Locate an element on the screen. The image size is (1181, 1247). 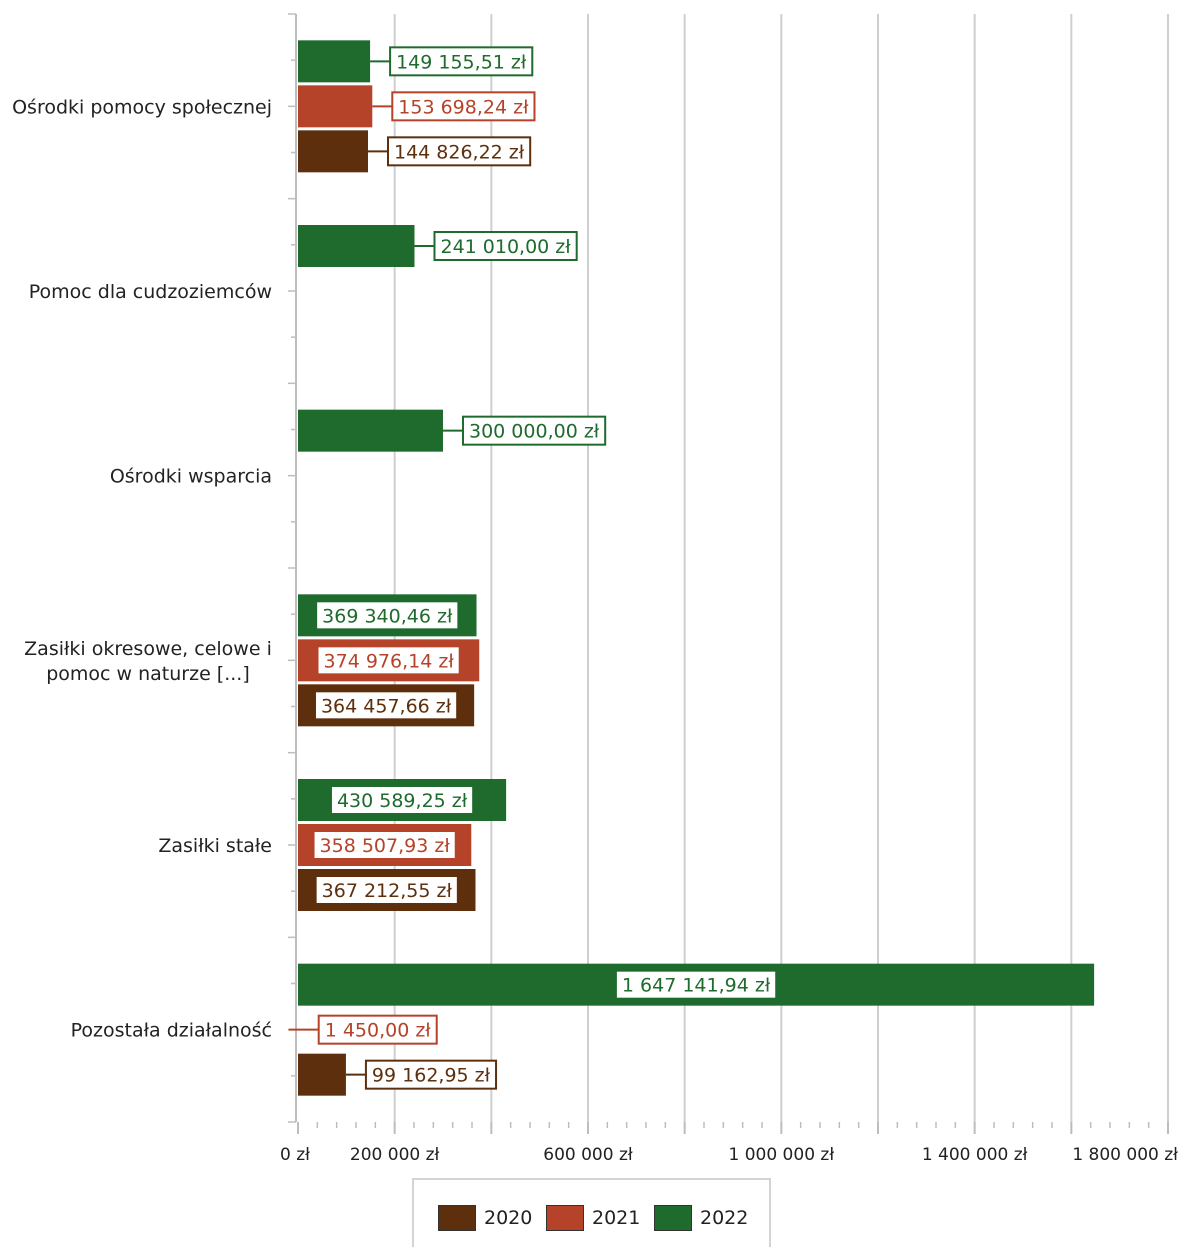
data-label: 99 162,95 zł is located at coordinates (431, 1076).